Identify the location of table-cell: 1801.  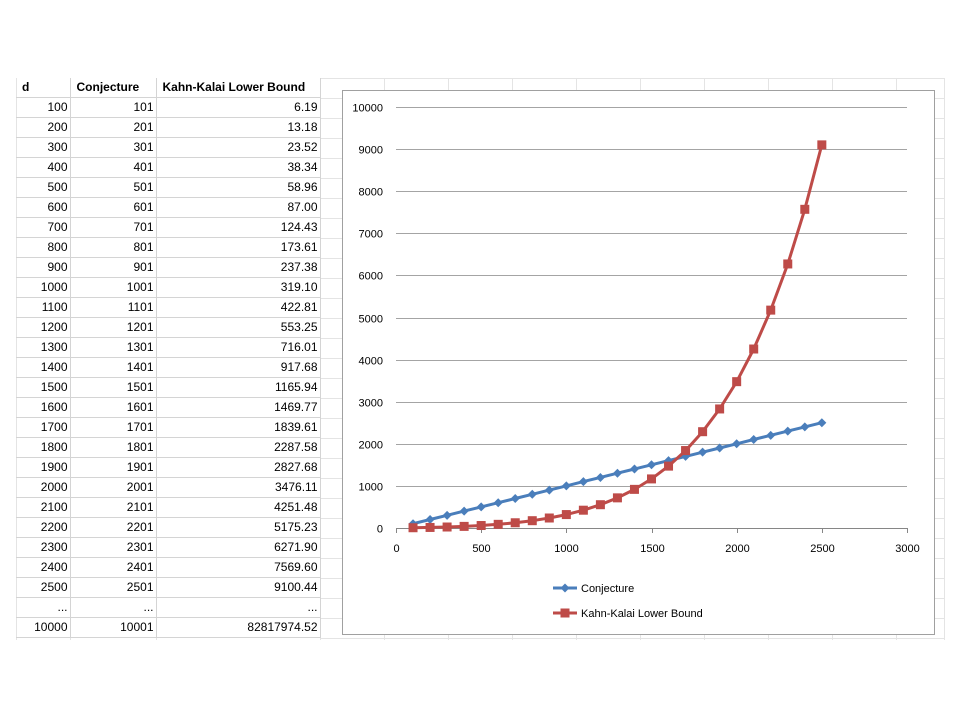
(113, 447).